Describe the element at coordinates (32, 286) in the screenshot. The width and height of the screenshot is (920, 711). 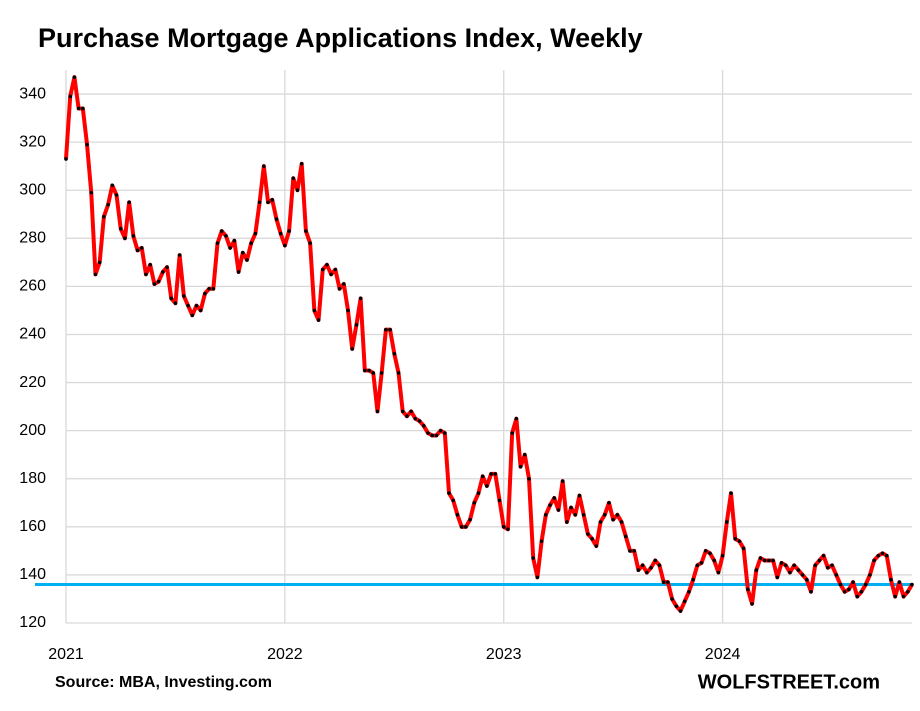
I see `y-tick-label: 260` at that location.